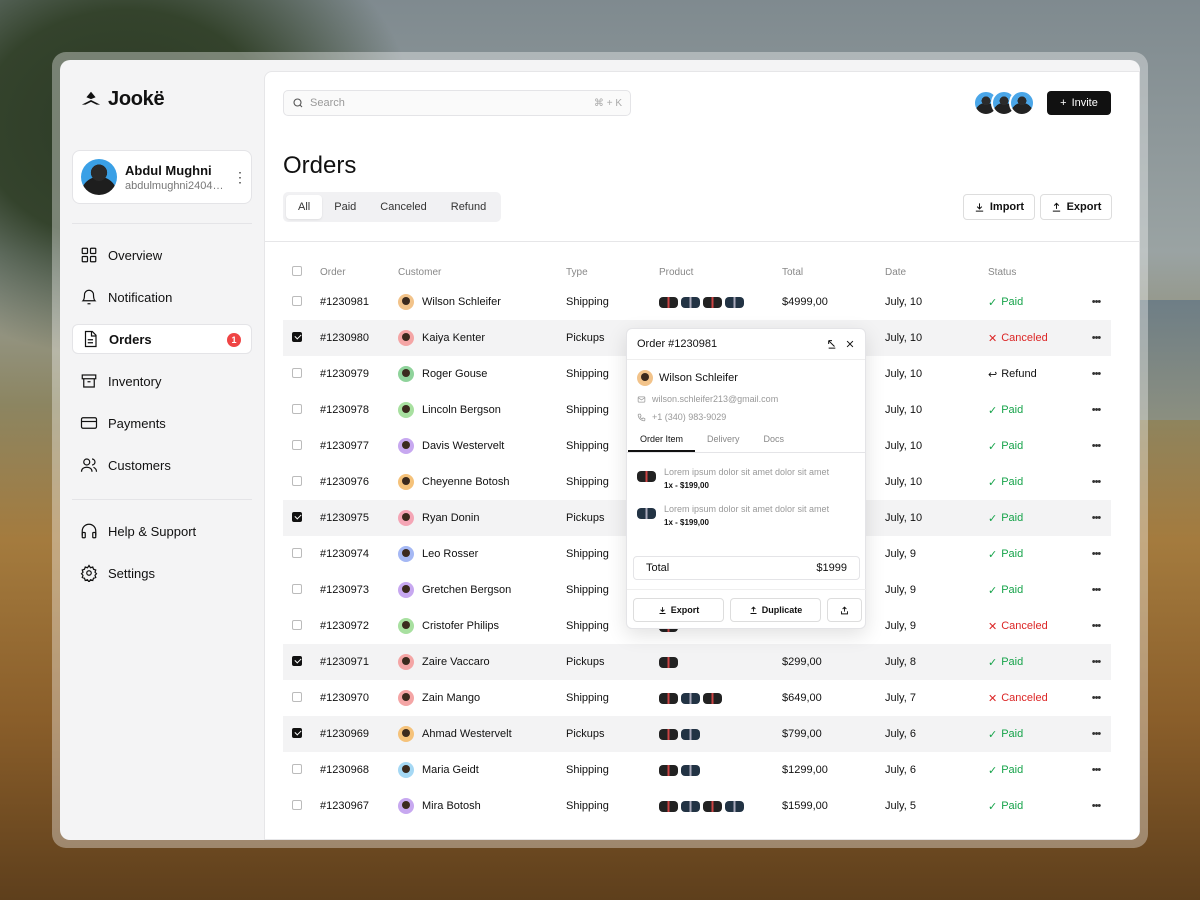 This screenshot has width=1200, height=900. I want to click on column-header: Date, so click(896, 272).